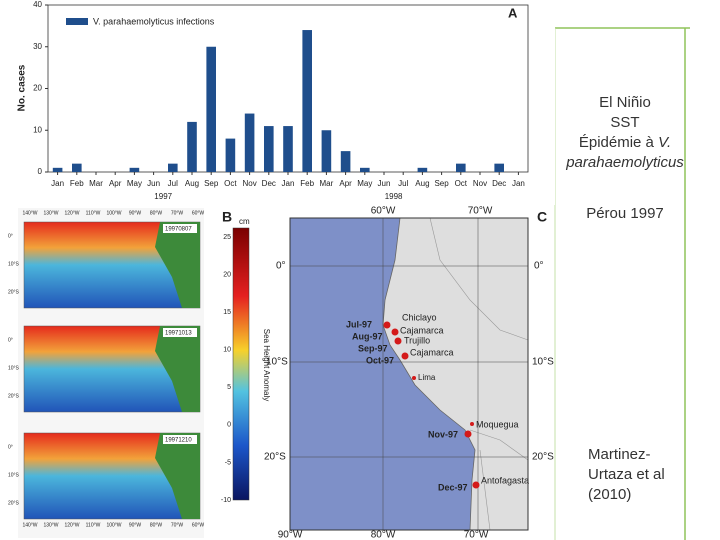 This screenshot has height=540, width=720. What do you see at coordinates (227, 237) in the screenshot?
I see `colorbar-tick-label: 25` at bounding box center [227, 237].